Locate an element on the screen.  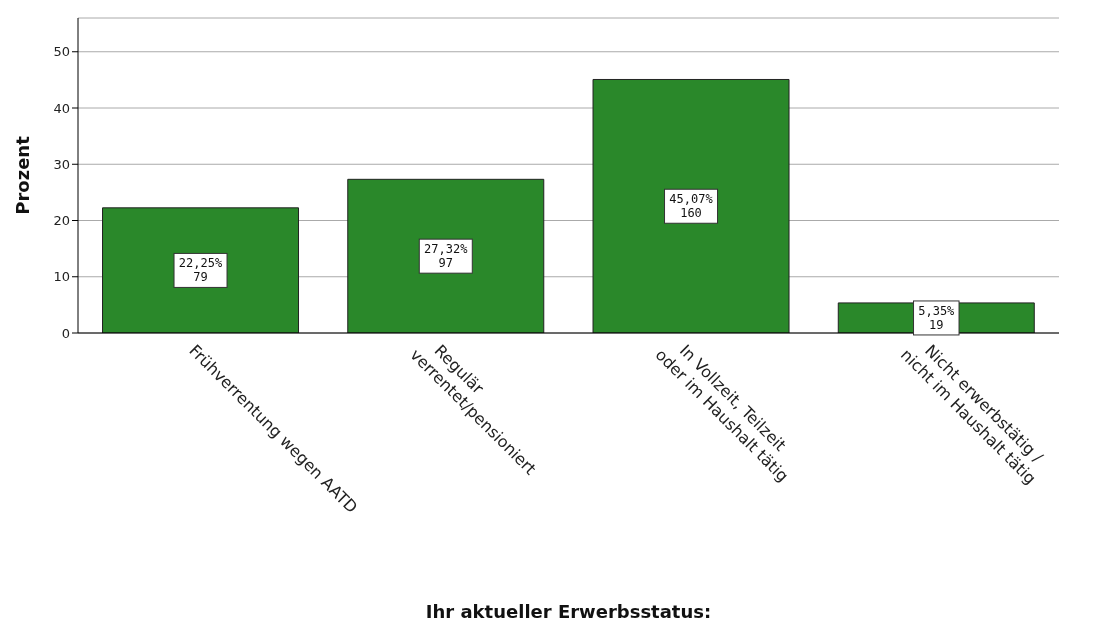
y-tick-label: 0 is located at coordinates (65, 333).